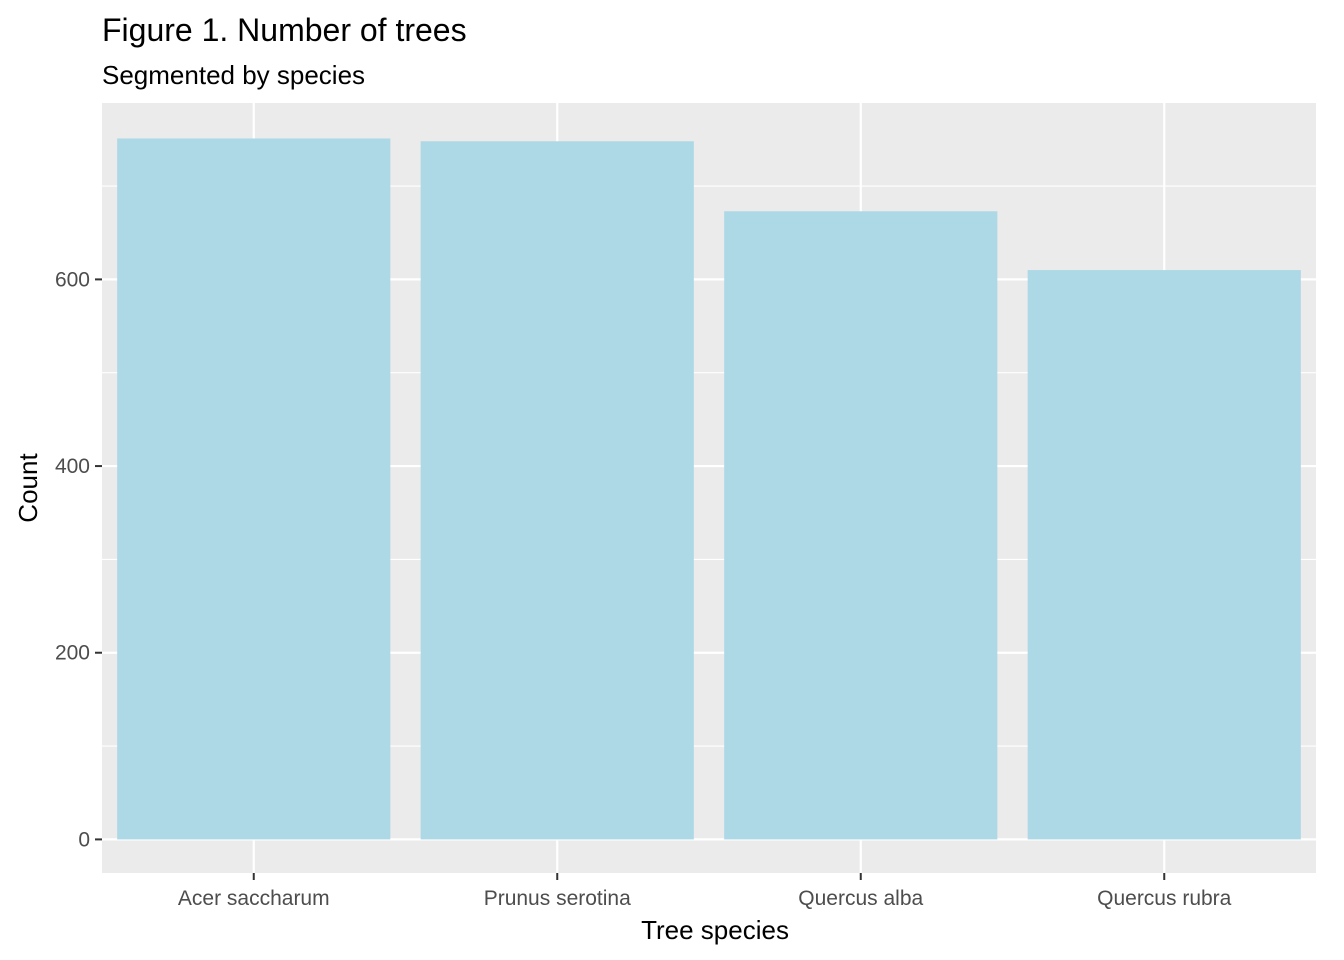 Image resolution: width=1344 pixels, height=960 pixels. What do you see at coordinates (78, 559) in the screenshot?
I see `y-axis: 0 200 400 600` at bounding box center [78, 559].